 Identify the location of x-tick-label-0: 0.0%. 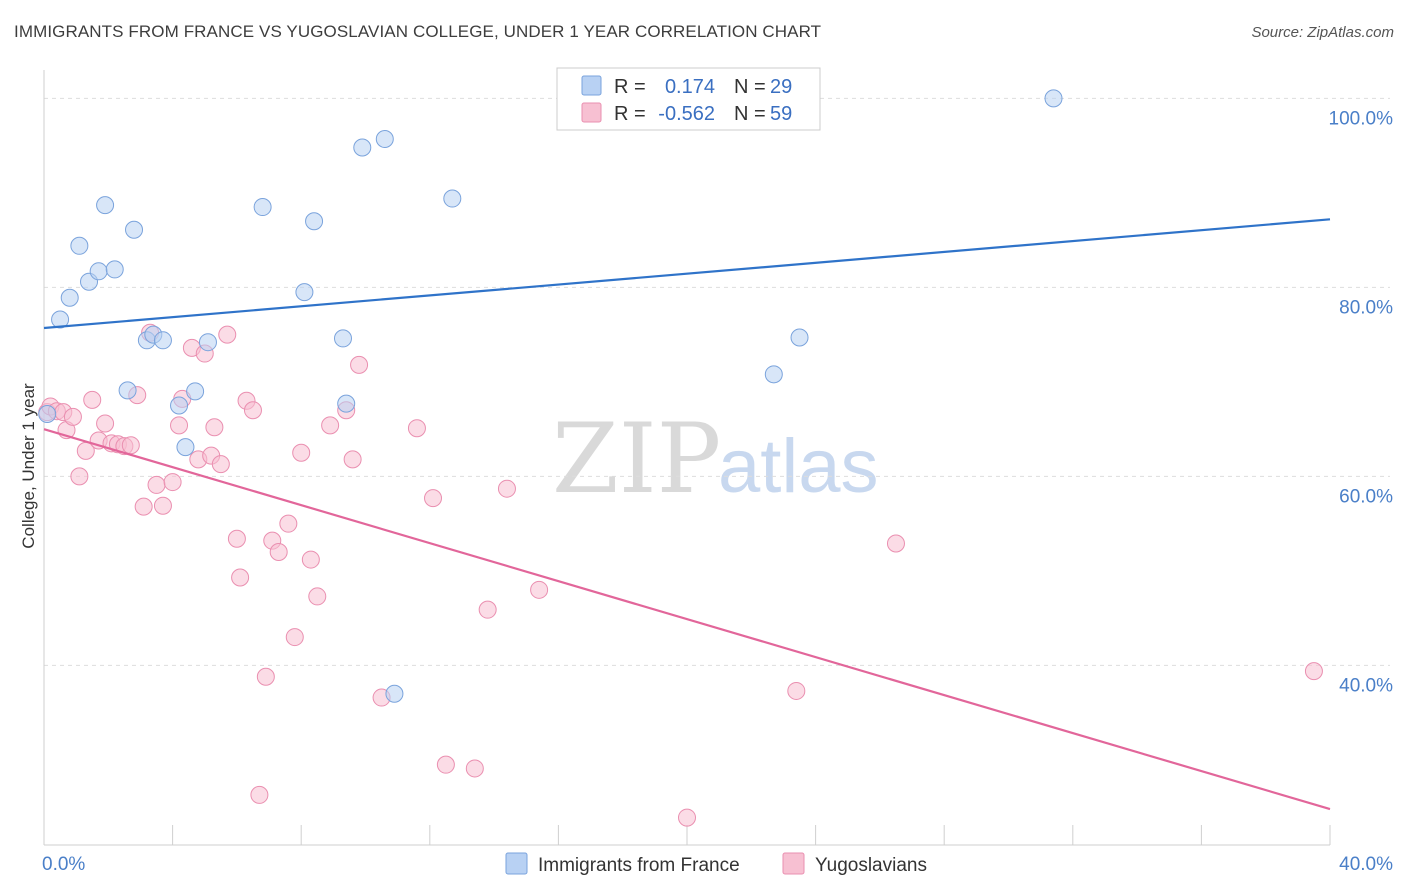
(63, 864).